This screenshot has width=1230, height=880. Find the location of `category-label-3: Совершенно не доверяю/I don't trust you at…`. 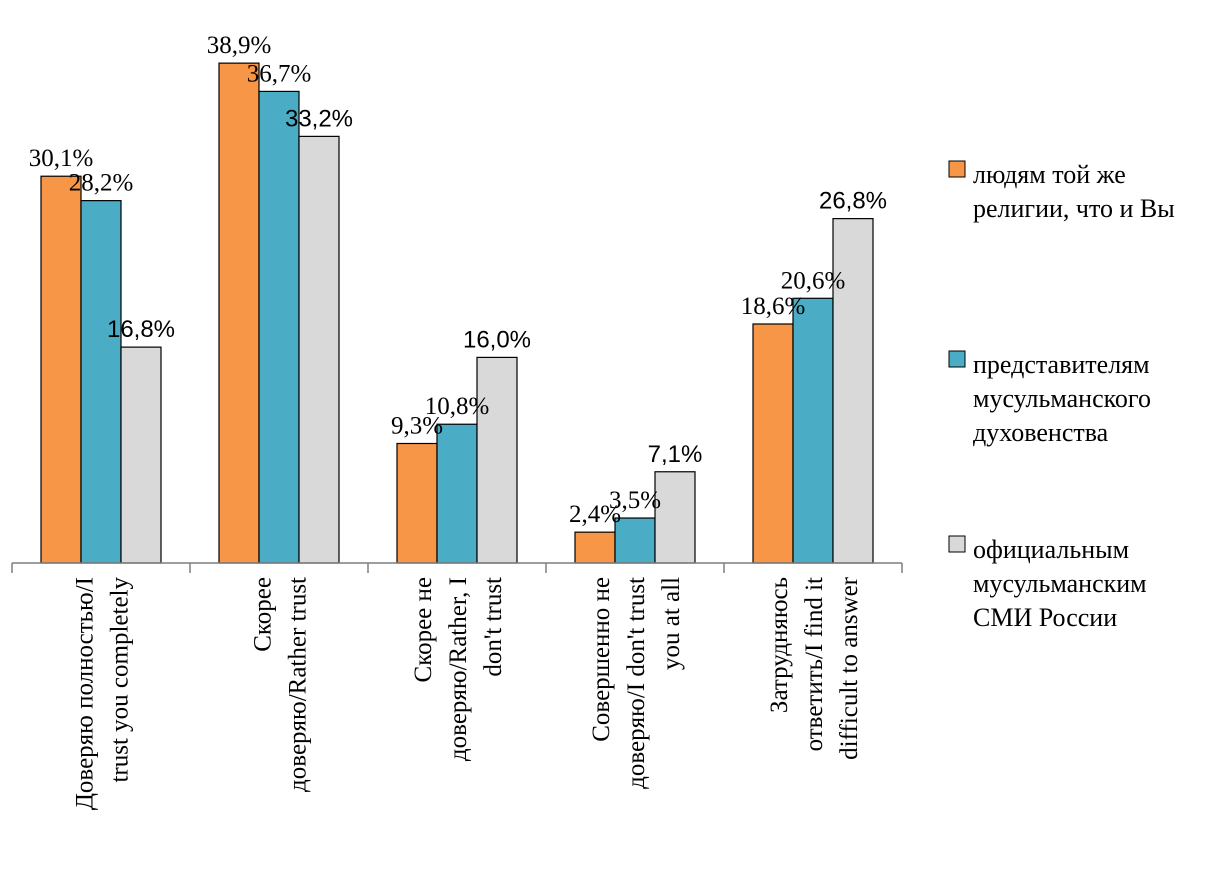

category-label-3: Совершенно не доверяю/I don't trust you at… is located at coordinates (636, 683).